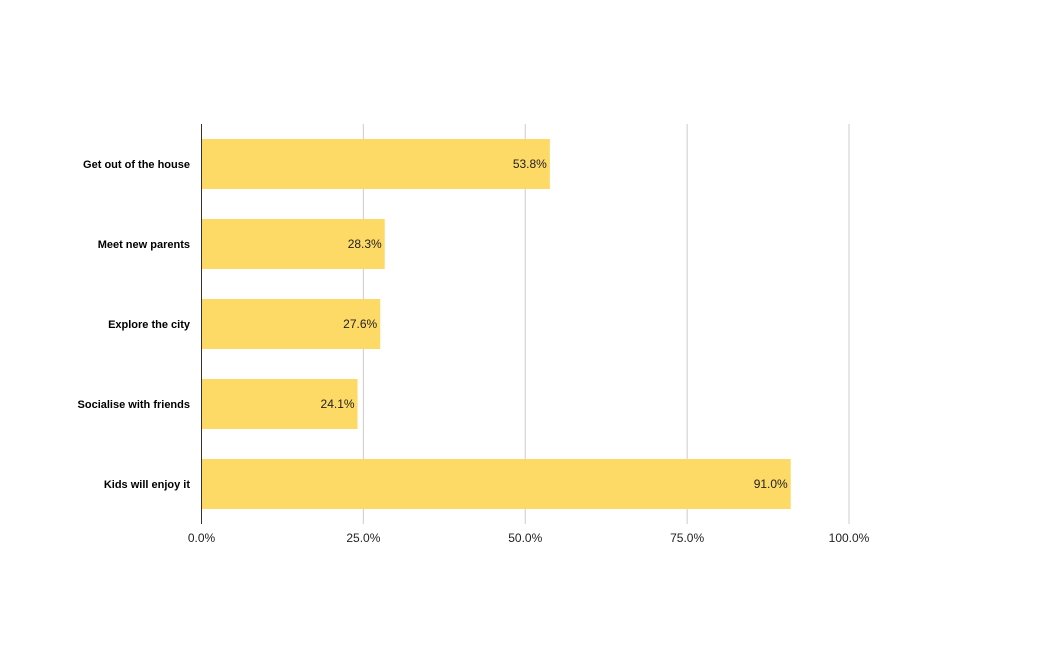 The height and width of the screenshot is (649, 1050). What do you see at coordinates (338, 404) in the screenshot?
I see `data-label: 24.1%` at bounding box center [338, 404].